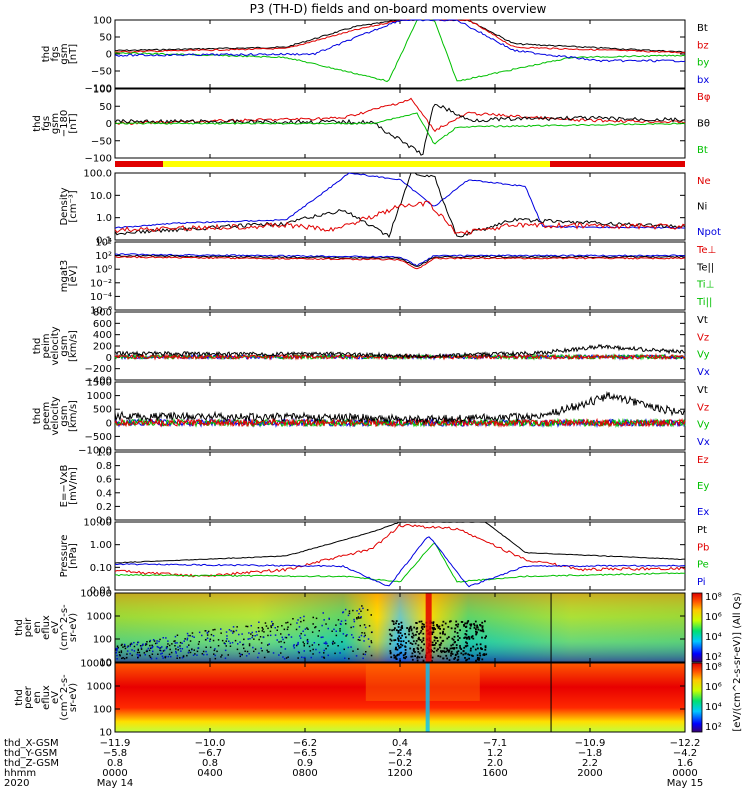 The image size is (750, 800). I want to click on y-tick-label: 100, so click(102, 90).